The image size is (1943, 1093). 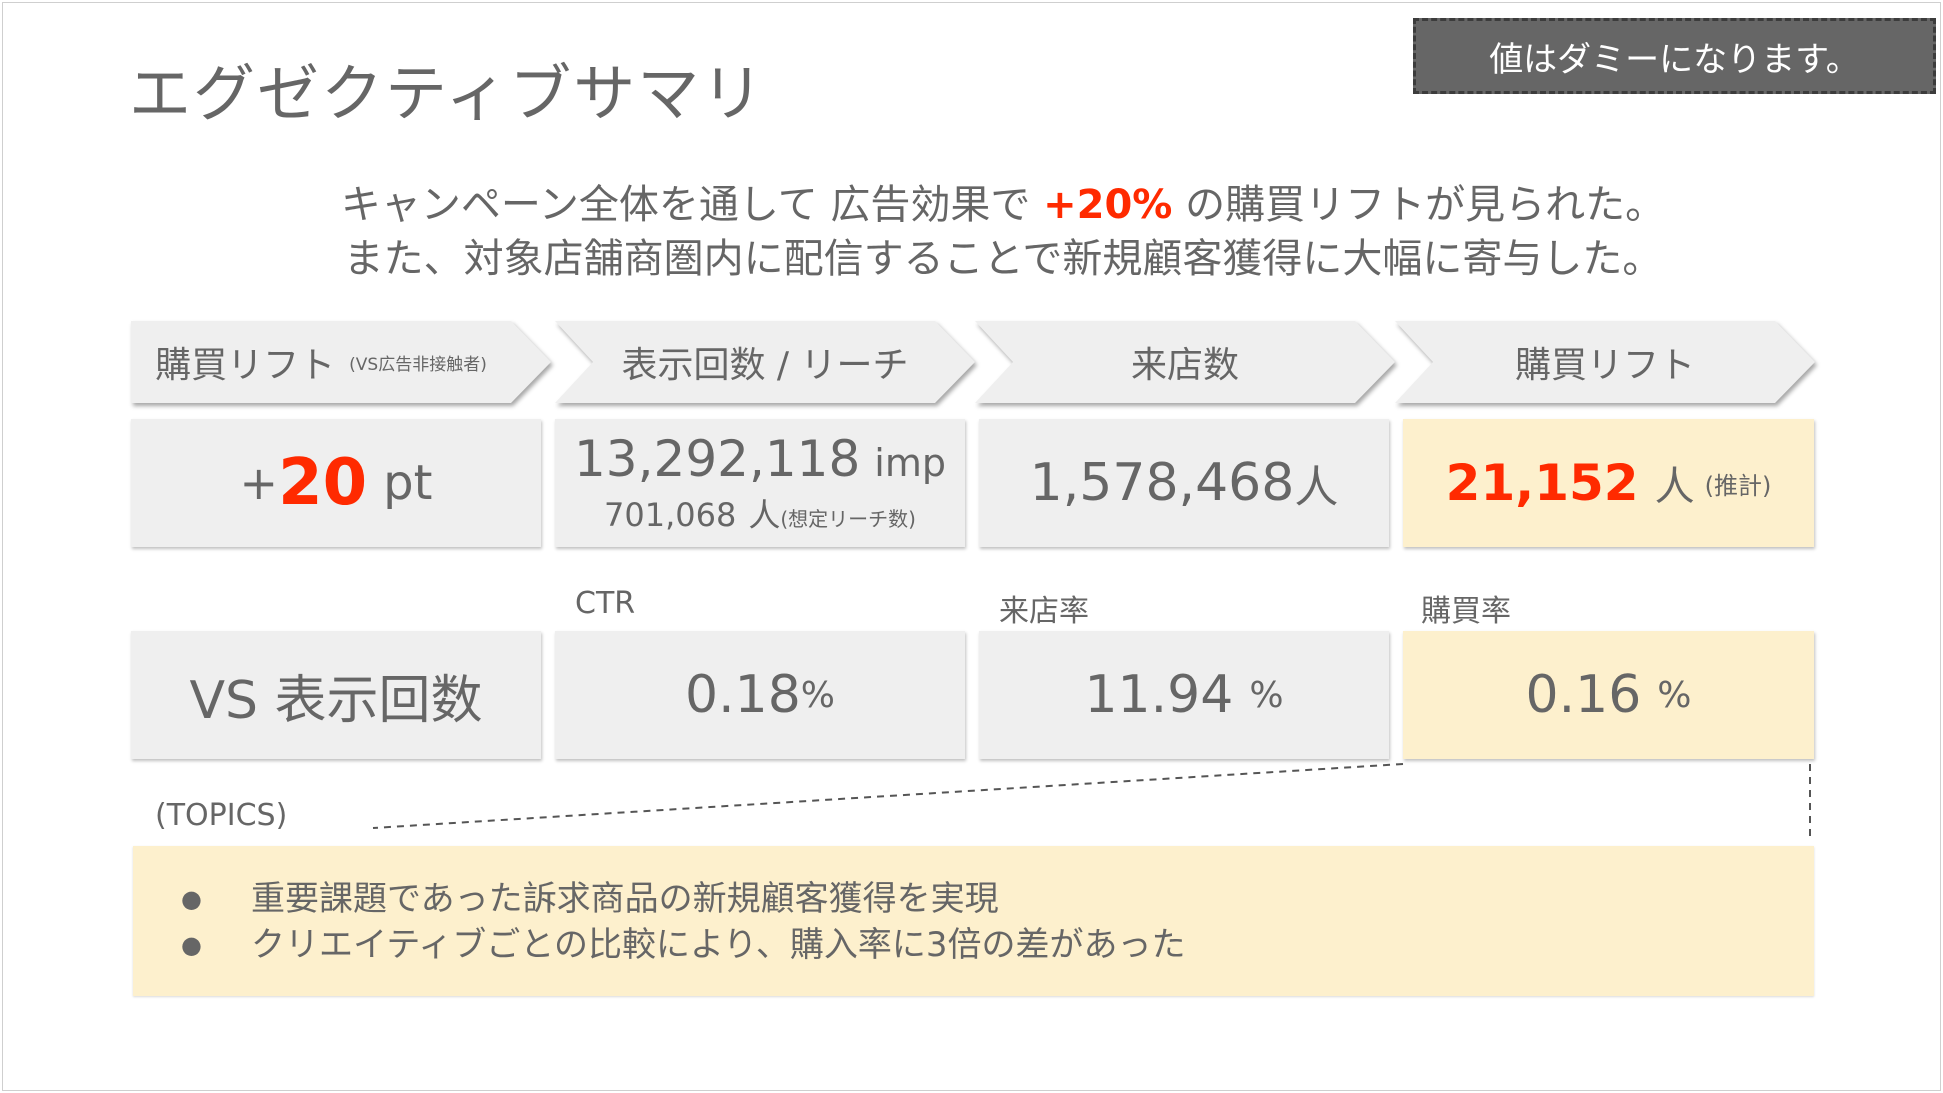 I want to click on purchase-rate-value: 0.16, so click(x=1583, y=695).